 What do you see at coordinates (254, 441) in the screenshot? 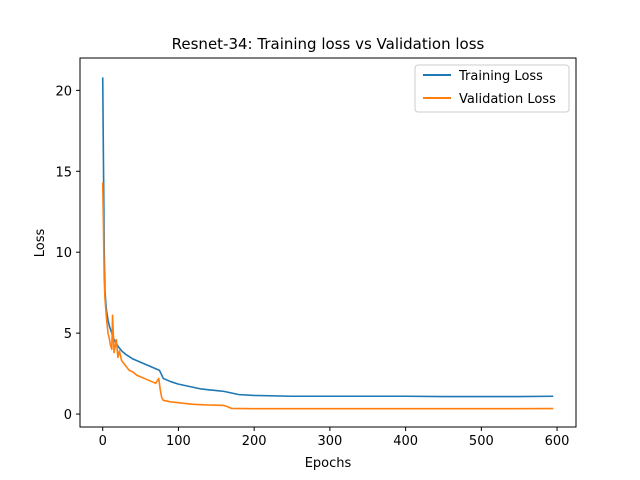
I see `x-tick-label: 200` at bounding box center [254, 441].